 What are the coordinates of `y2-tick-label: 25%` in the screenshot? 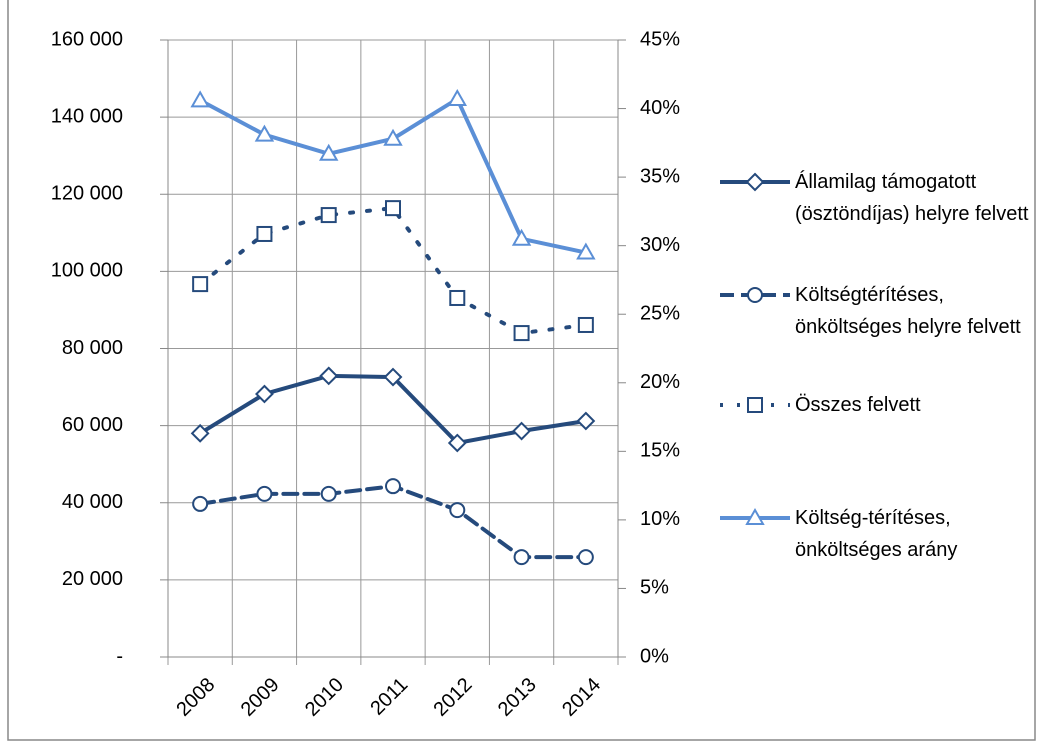 It's located at (660, 314).